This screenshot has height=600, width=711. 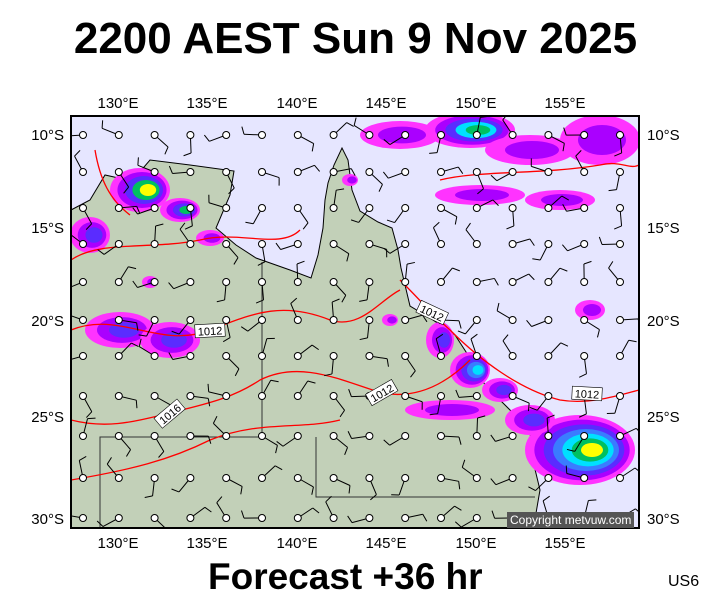 What do you see at coordinates (47, 135) in the screenshot?
I see `lat-tick: 10°S` at bounding box center [47, 135].